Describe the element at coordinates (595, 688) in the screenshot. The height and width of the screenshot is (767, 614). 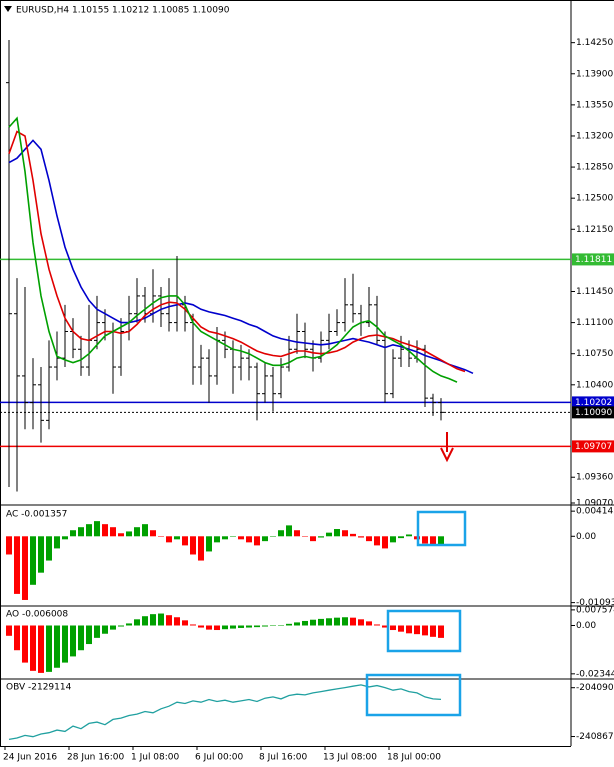
I see `y-tick-label: -2040908` at that location.